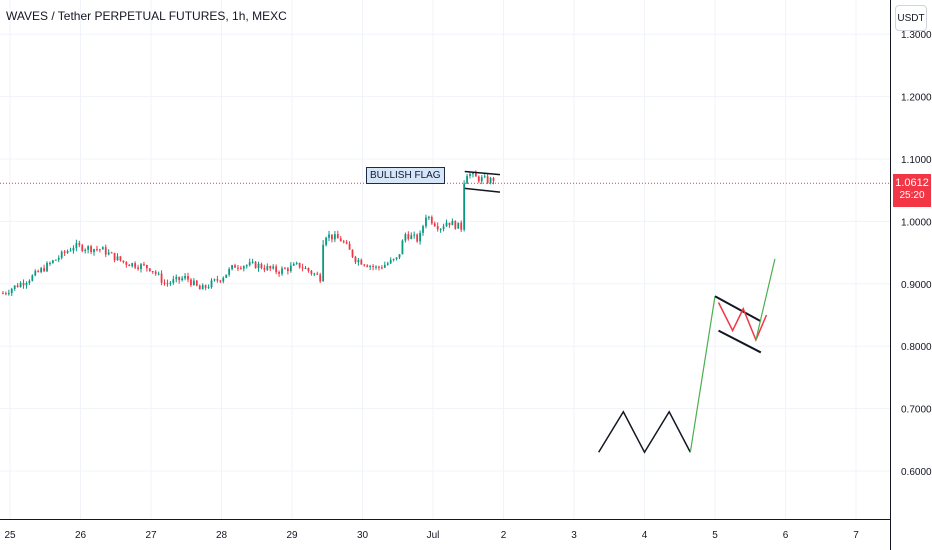  Describe the element at coordinates (856, 535) in the screenshot. I see `x-tick-label: 7` at that location.